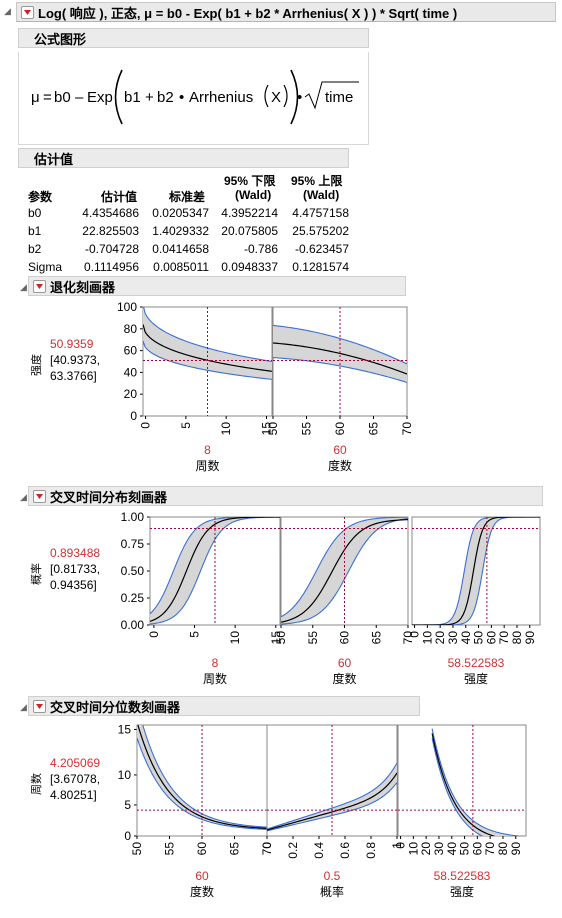  I want to click on col-header-stderr: 标准差, so click(187, 197).